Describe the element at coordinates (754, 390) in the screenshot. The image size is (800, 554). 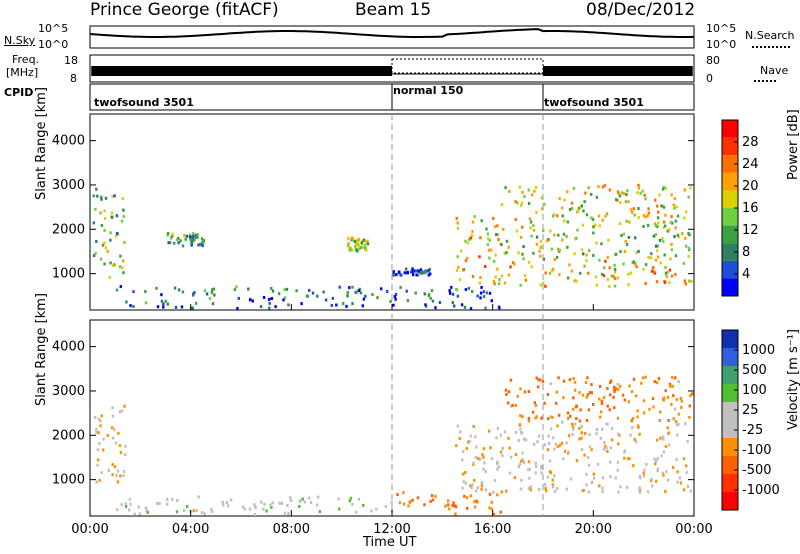
I see `velocity-colorbar-tick-label: 100` at that location.